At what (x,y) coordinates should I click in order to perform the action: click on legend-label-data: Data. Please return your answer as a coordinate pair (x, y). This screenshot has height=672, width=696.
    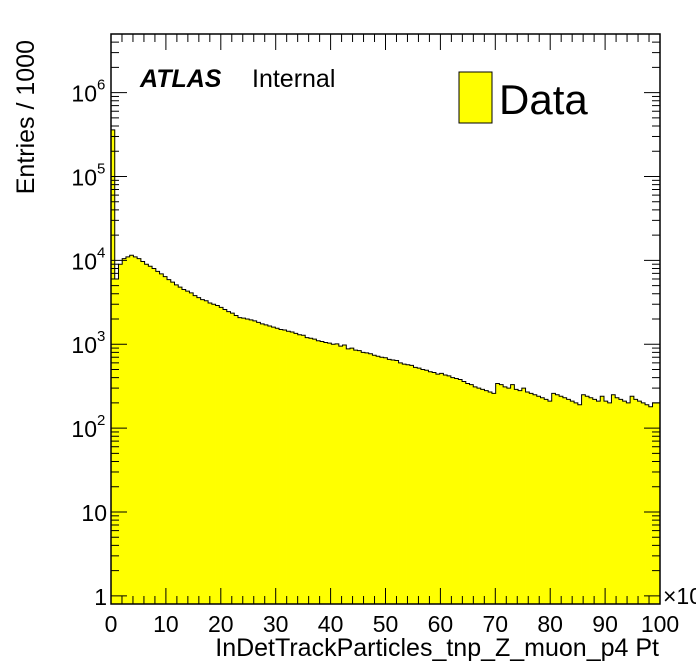
    Looking at the image, I should click on (543, 99).